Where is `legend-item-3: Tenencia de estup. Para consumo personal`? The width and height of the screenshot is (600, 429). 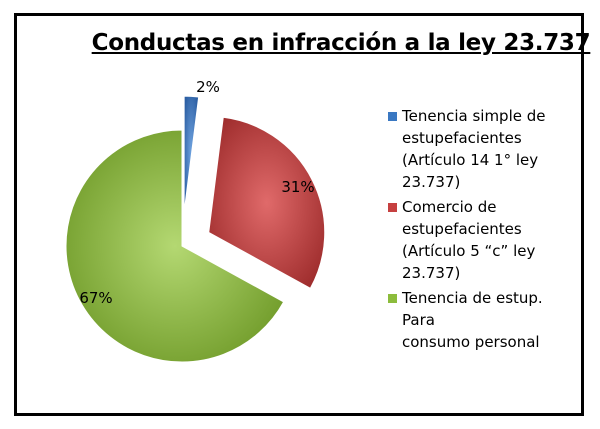 legend-item-3: Tenencia de estup. Para consumo personal is located at coordinates (473, 320).